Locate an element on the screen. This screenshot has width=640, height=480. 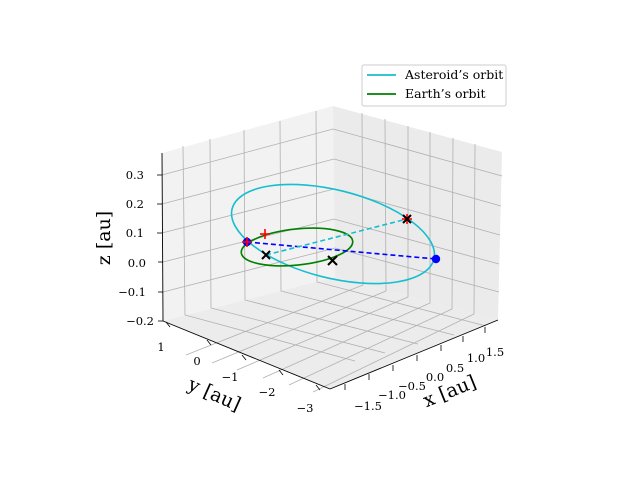
y-tick-label: −3 is located at coordinates (305, 408).